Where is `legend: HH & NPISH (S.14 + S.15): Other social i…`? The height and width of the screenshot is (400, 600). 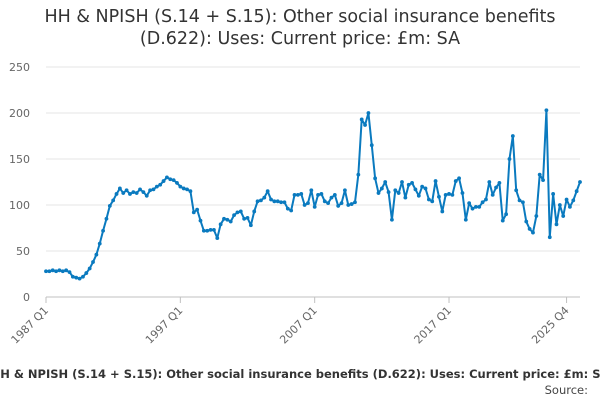
legend: HH & NPISH (S.14 + S.15): Other social i… is located at coordinates (300, 382).